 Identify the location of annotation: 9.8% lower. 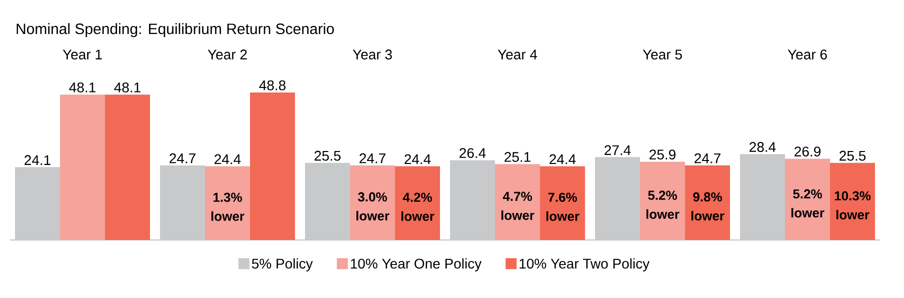
(707, 206).